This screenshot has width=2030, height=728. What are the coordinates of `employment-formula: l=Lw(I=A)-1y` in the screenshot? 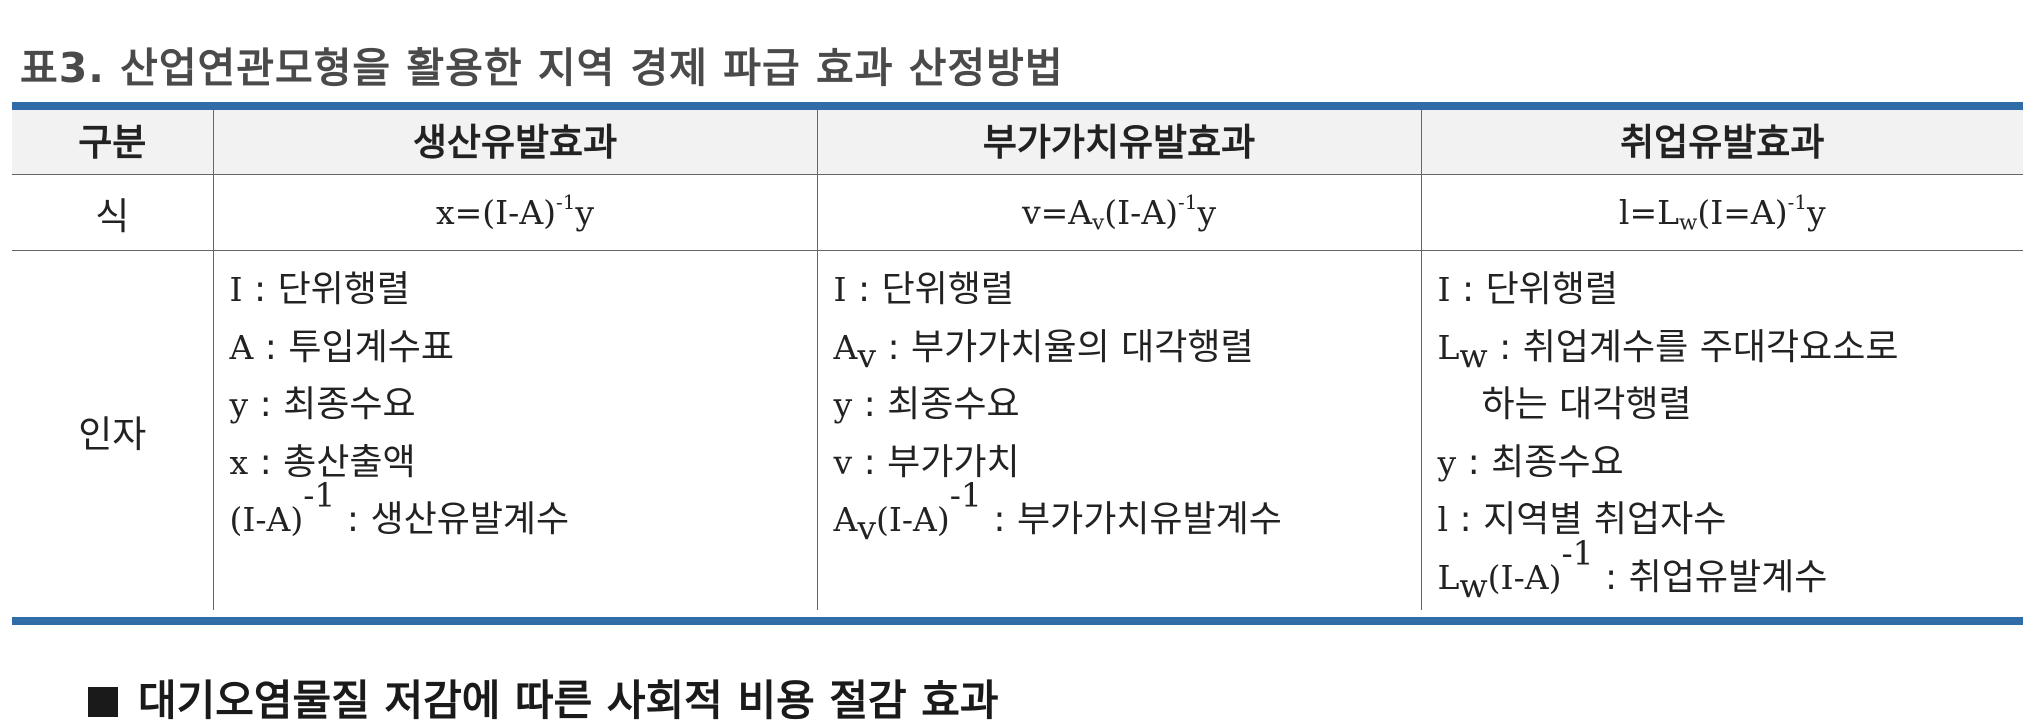 It's located at (1721, 212).